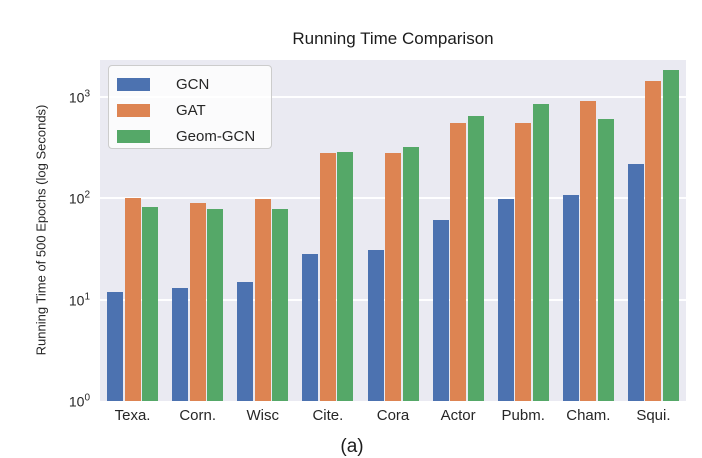 The height and width of the screenshot is (458, 702). Describe the element at coordinates (41, 230) in the screenshot. I see `y-axis-label: Running Time of 500 Epochs (log Seconds)` at that location.